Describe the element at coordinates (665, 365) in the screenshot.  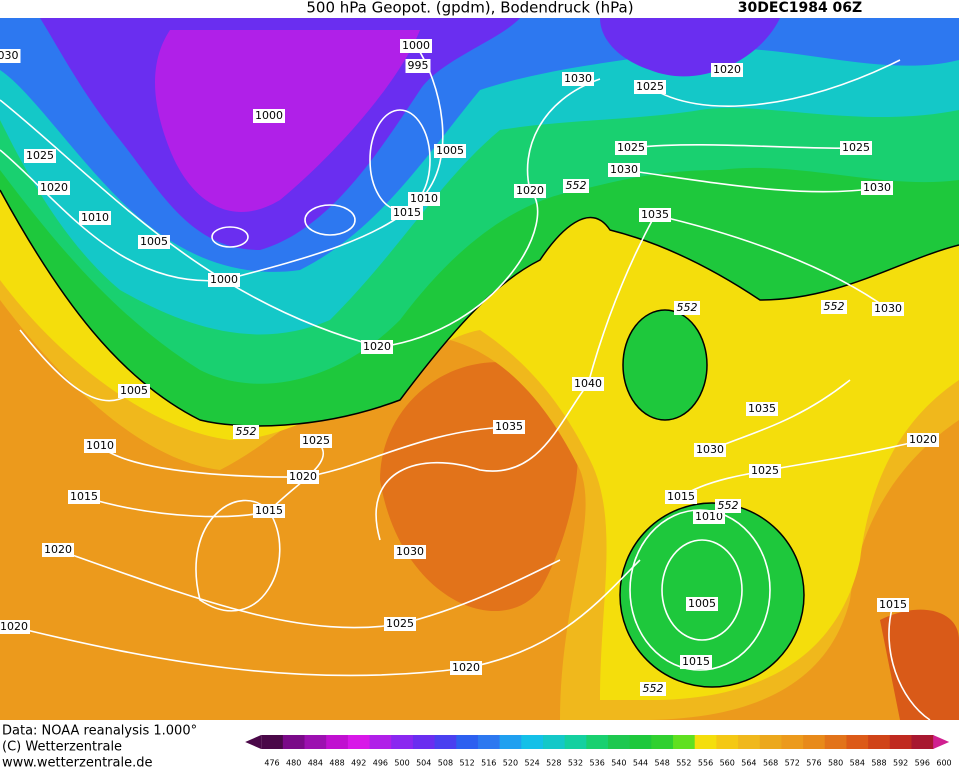
I see `field-green-cell` at that location.